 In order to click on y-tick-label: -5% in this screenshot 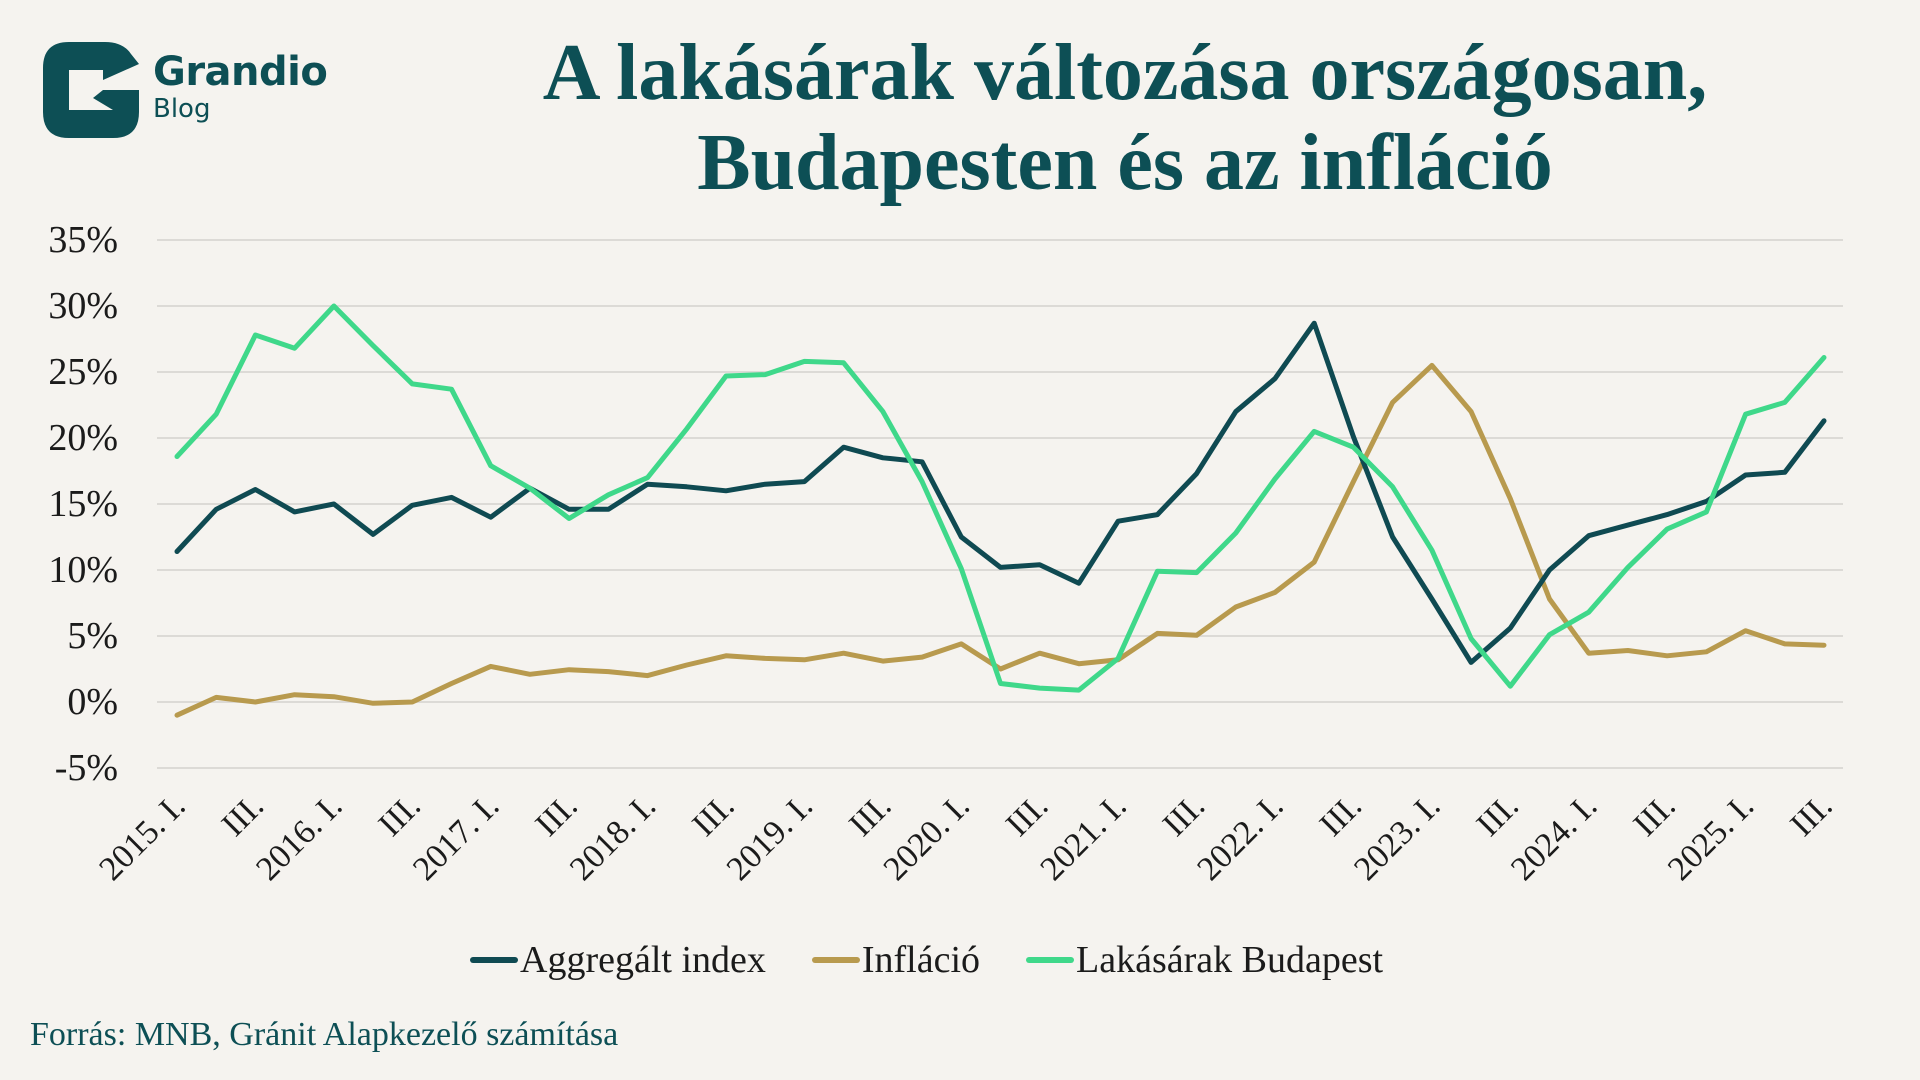, I will do `click(86, 768)`.